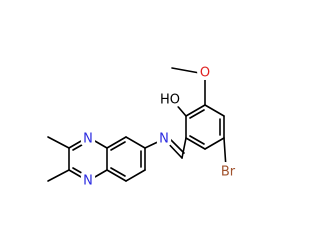 The image size is (320, 250). Describe the element at coordinates (228, 172) in the screenshot. I see `atom-label: Br` at that location.